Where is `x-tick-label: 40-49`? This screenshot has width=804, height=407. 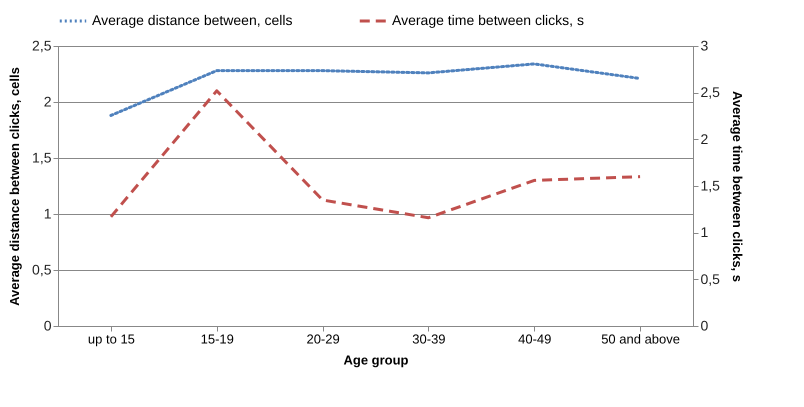
x-tick-label: 40-49 is located at coordinates (535, 339).